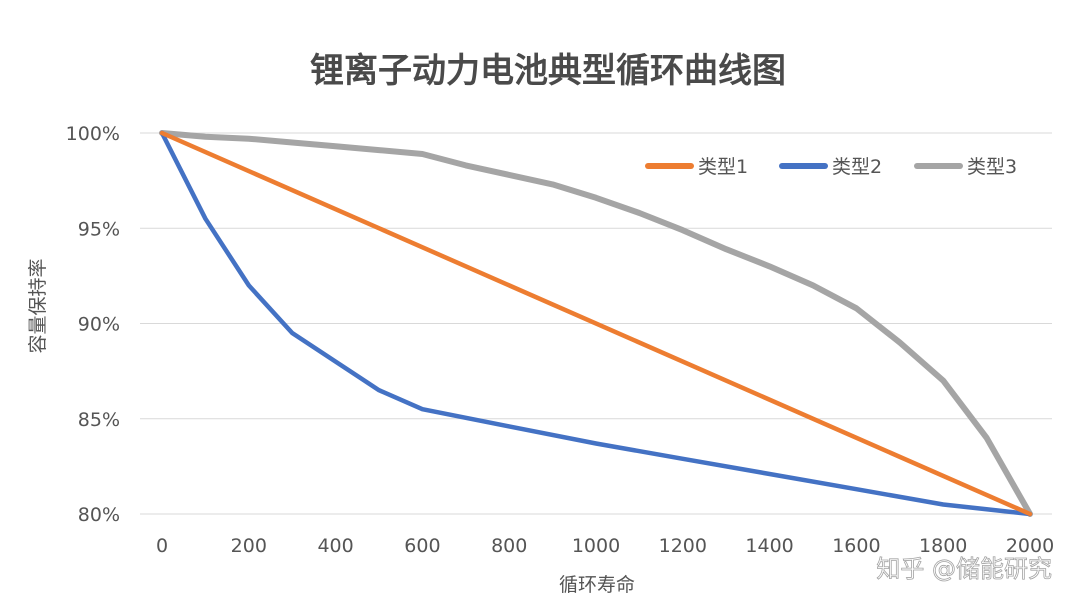  What do you see at coordinates (831, 167) in the screenshot?
I see `legend: 类型1 类型2 类型3` at bounding box center [831, 167].